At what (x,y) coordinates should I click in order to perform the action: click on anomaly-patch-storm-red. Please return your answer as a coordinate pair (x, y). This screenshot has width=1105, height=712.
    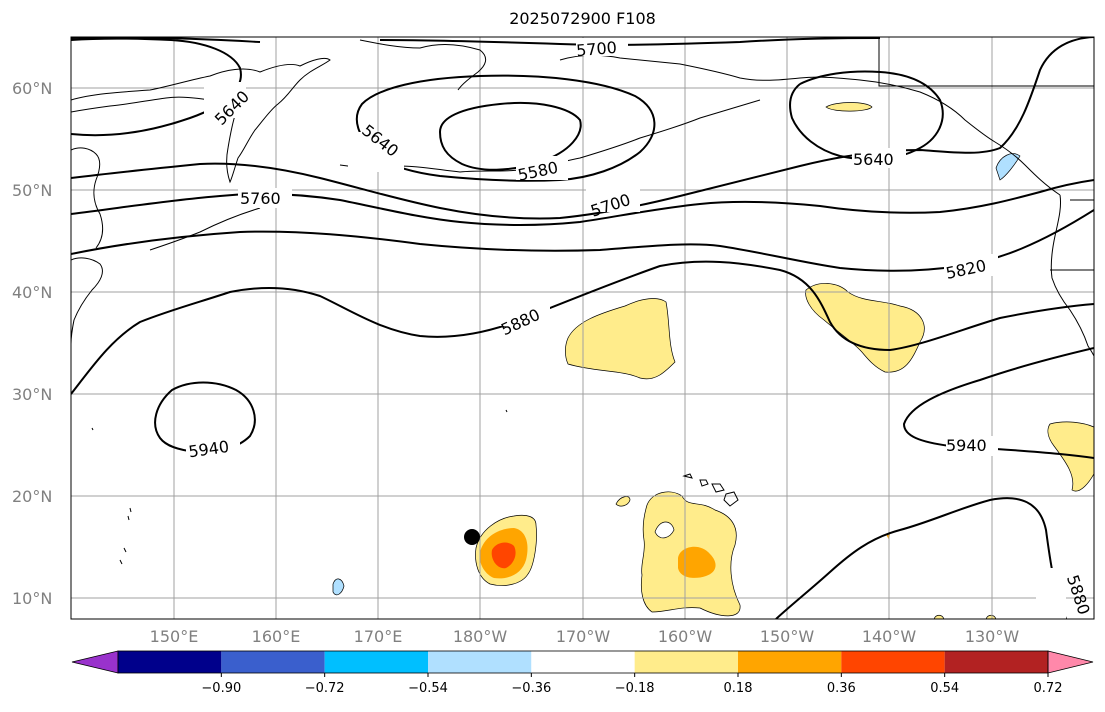
    Looking at the image, I should click on (503, 555).